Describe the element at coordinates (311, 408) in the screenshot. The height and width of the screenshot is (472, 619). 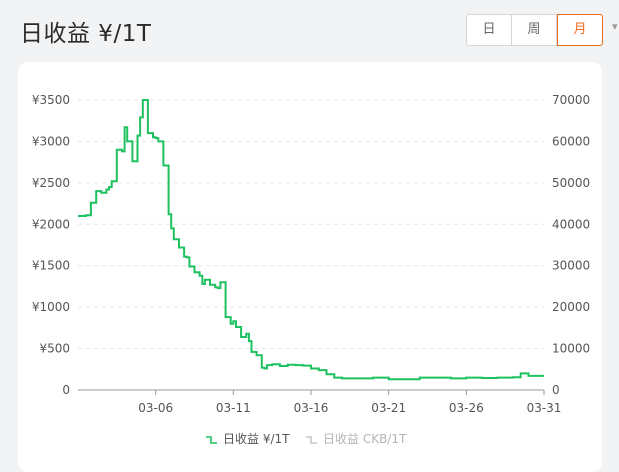
I see `x-tick-label: 03-16` at that location.